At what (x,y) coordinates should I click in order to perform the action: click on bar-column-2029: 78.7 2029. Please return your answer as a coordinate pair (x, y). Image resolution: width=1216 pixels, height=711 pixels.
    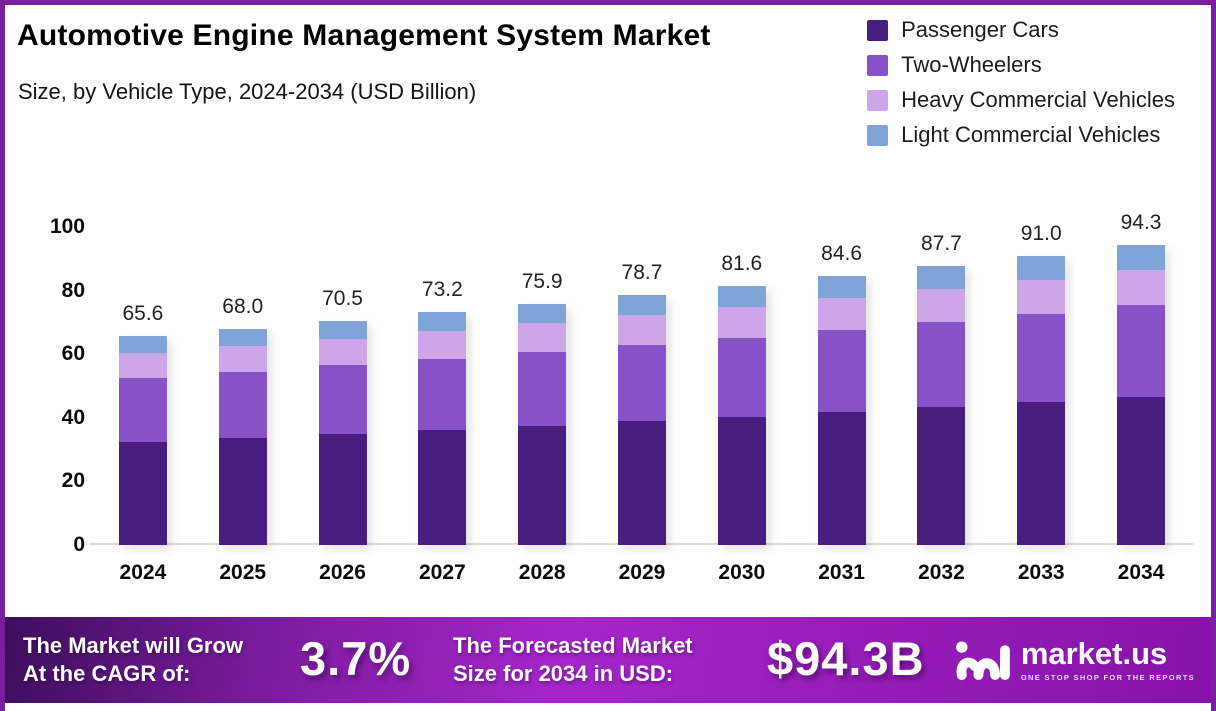
    Looking at the image, I should click on (642, 405).